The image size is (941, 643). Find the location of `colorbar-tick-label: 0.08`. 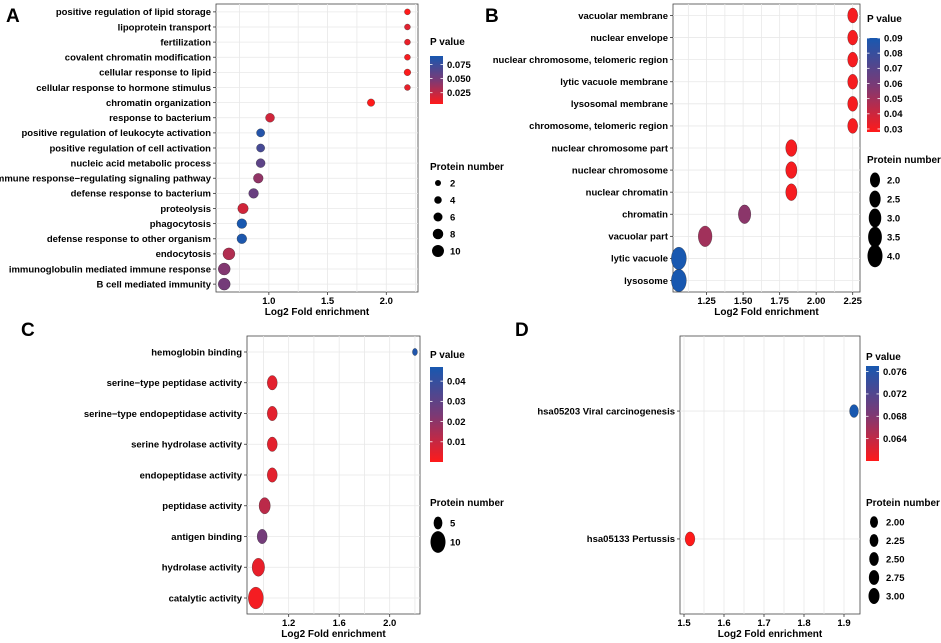

colorbar-tick-label: 0.08 is located at coordinates (893, 53).